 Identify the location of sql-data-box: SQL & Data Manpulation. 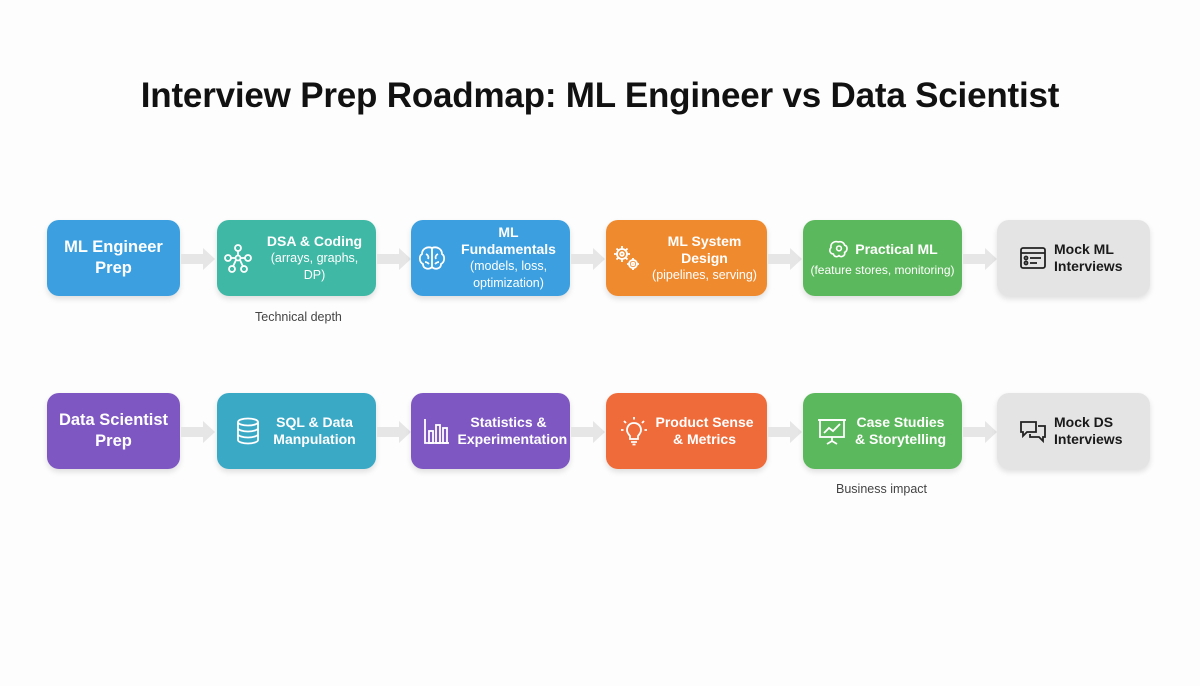
(296, 431).